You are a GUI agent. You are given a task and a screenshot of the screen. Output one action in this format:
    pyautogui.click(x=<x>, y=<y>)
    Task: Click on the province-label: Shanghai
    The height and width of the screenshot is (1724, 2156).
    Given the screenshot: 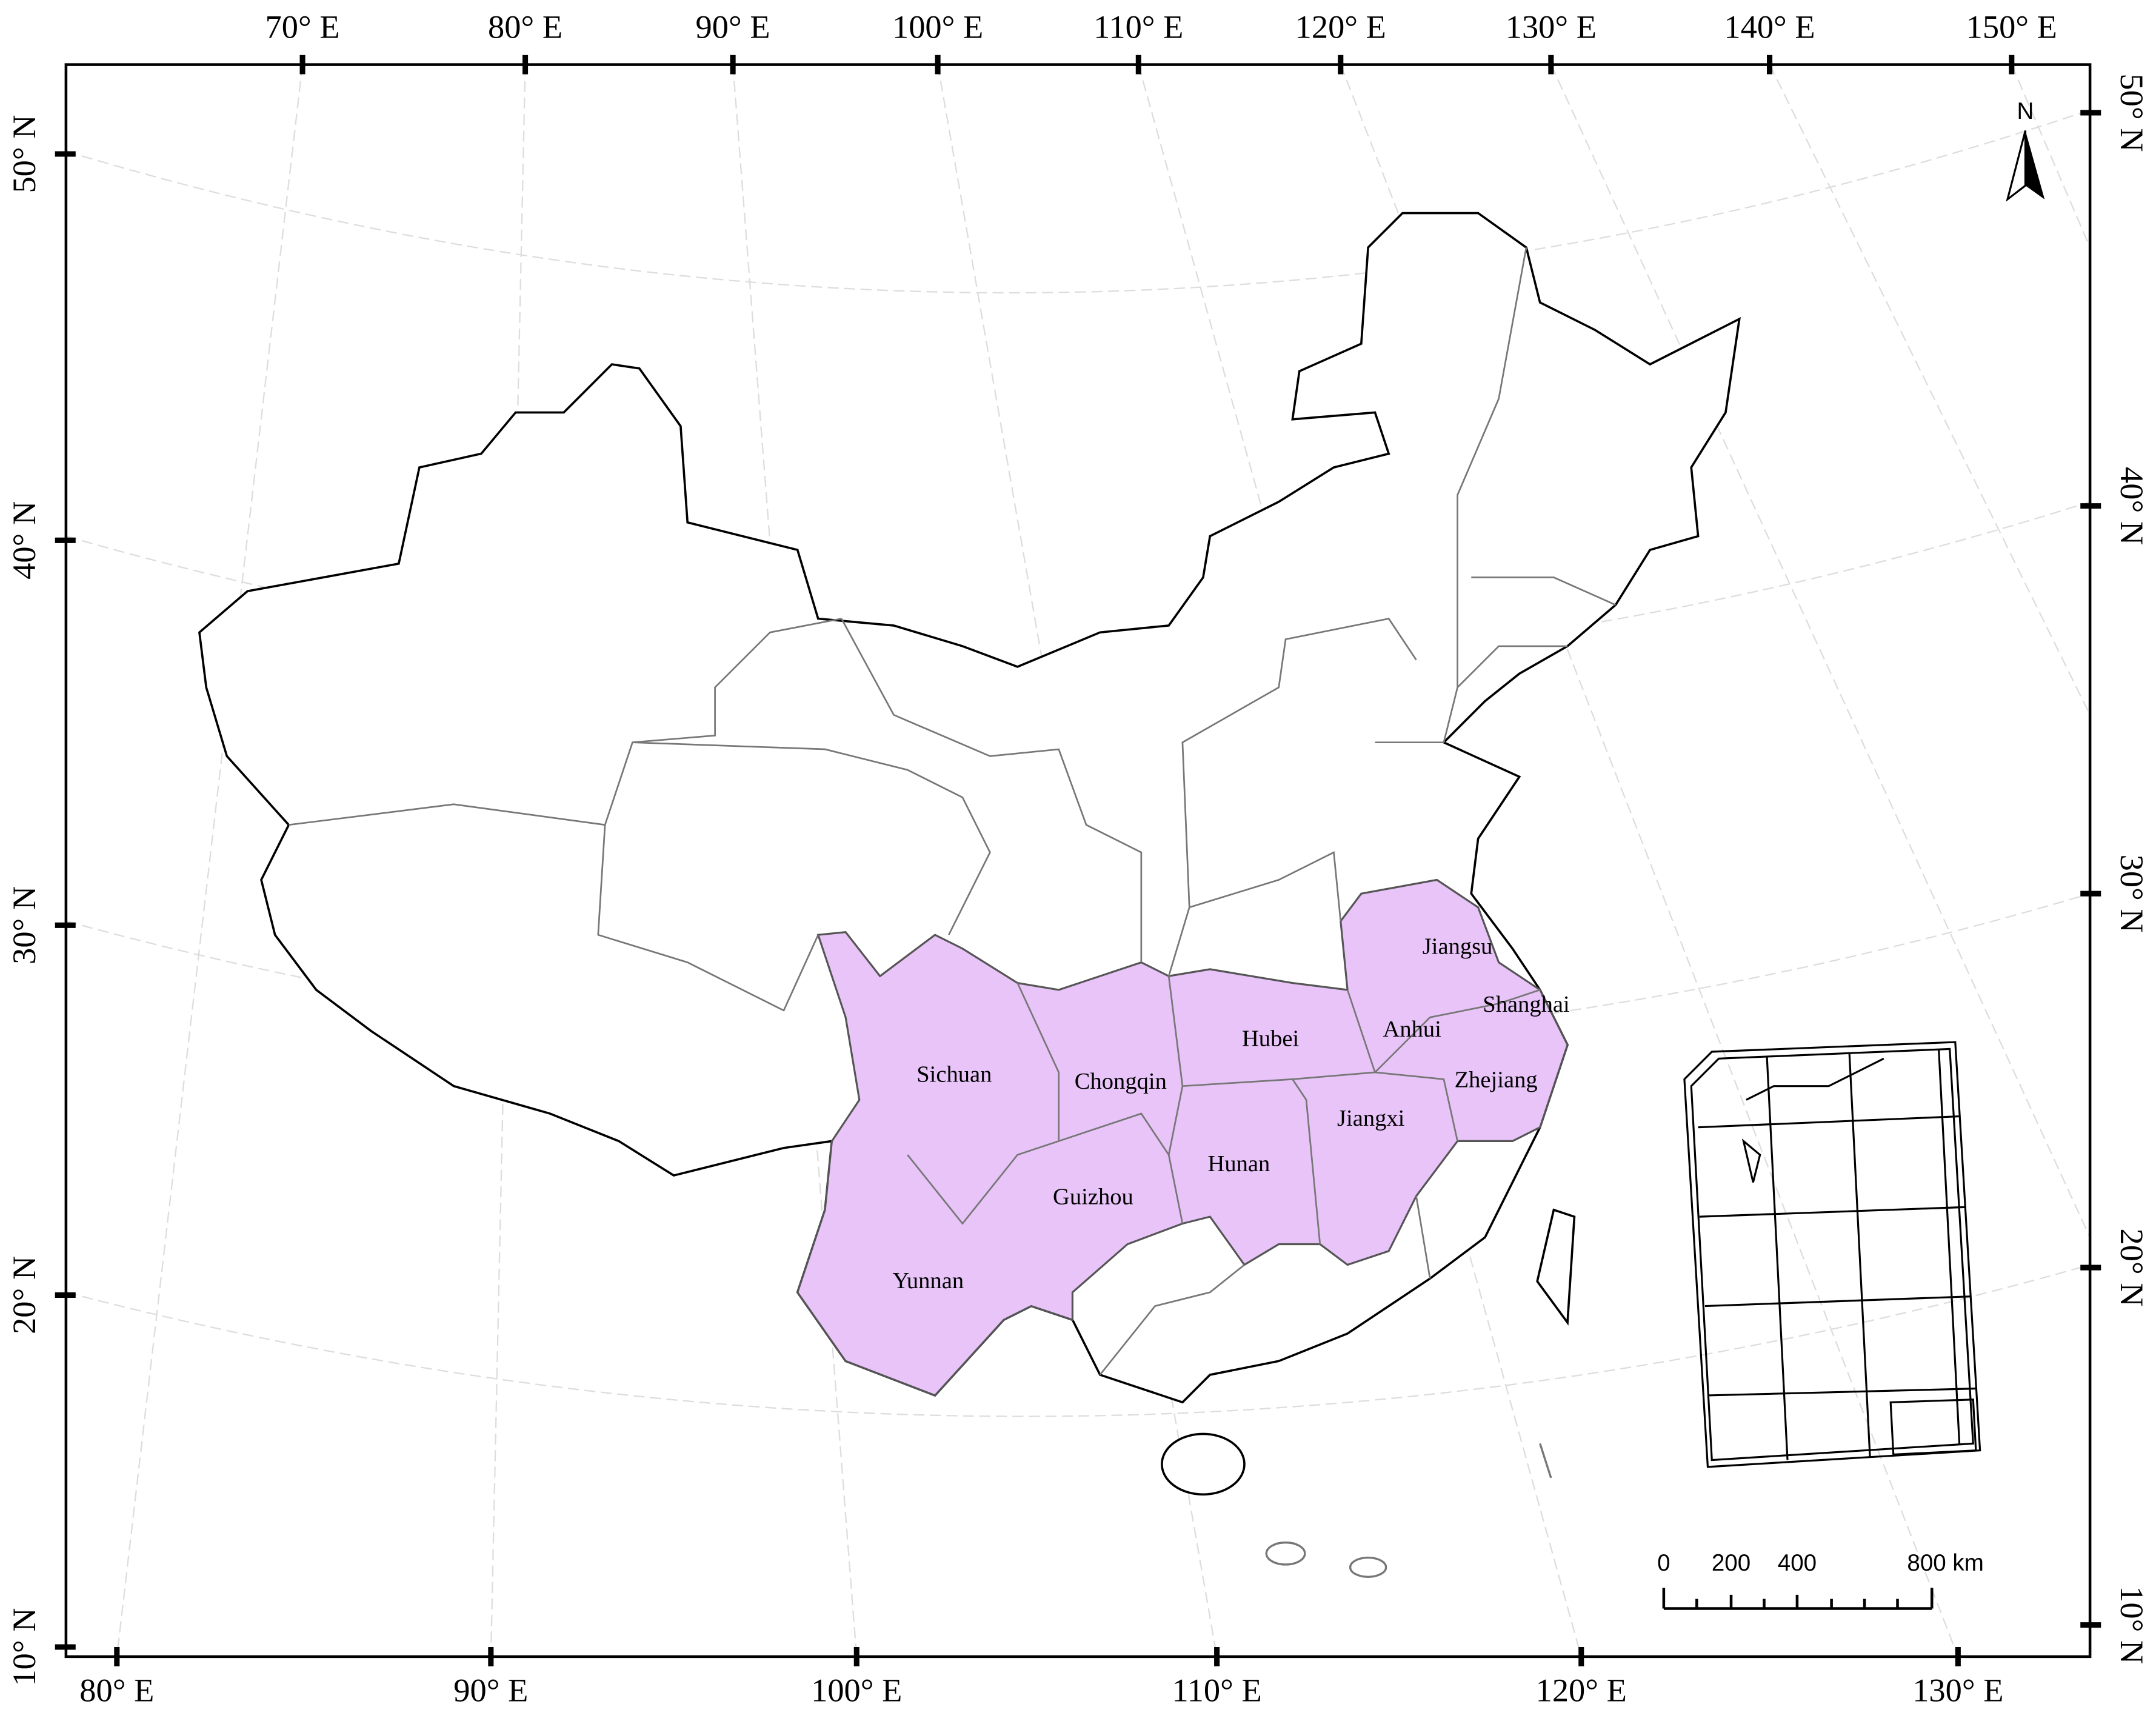 What is the action you would take?
    pyautogui.click(x=1526, y=1004)
    